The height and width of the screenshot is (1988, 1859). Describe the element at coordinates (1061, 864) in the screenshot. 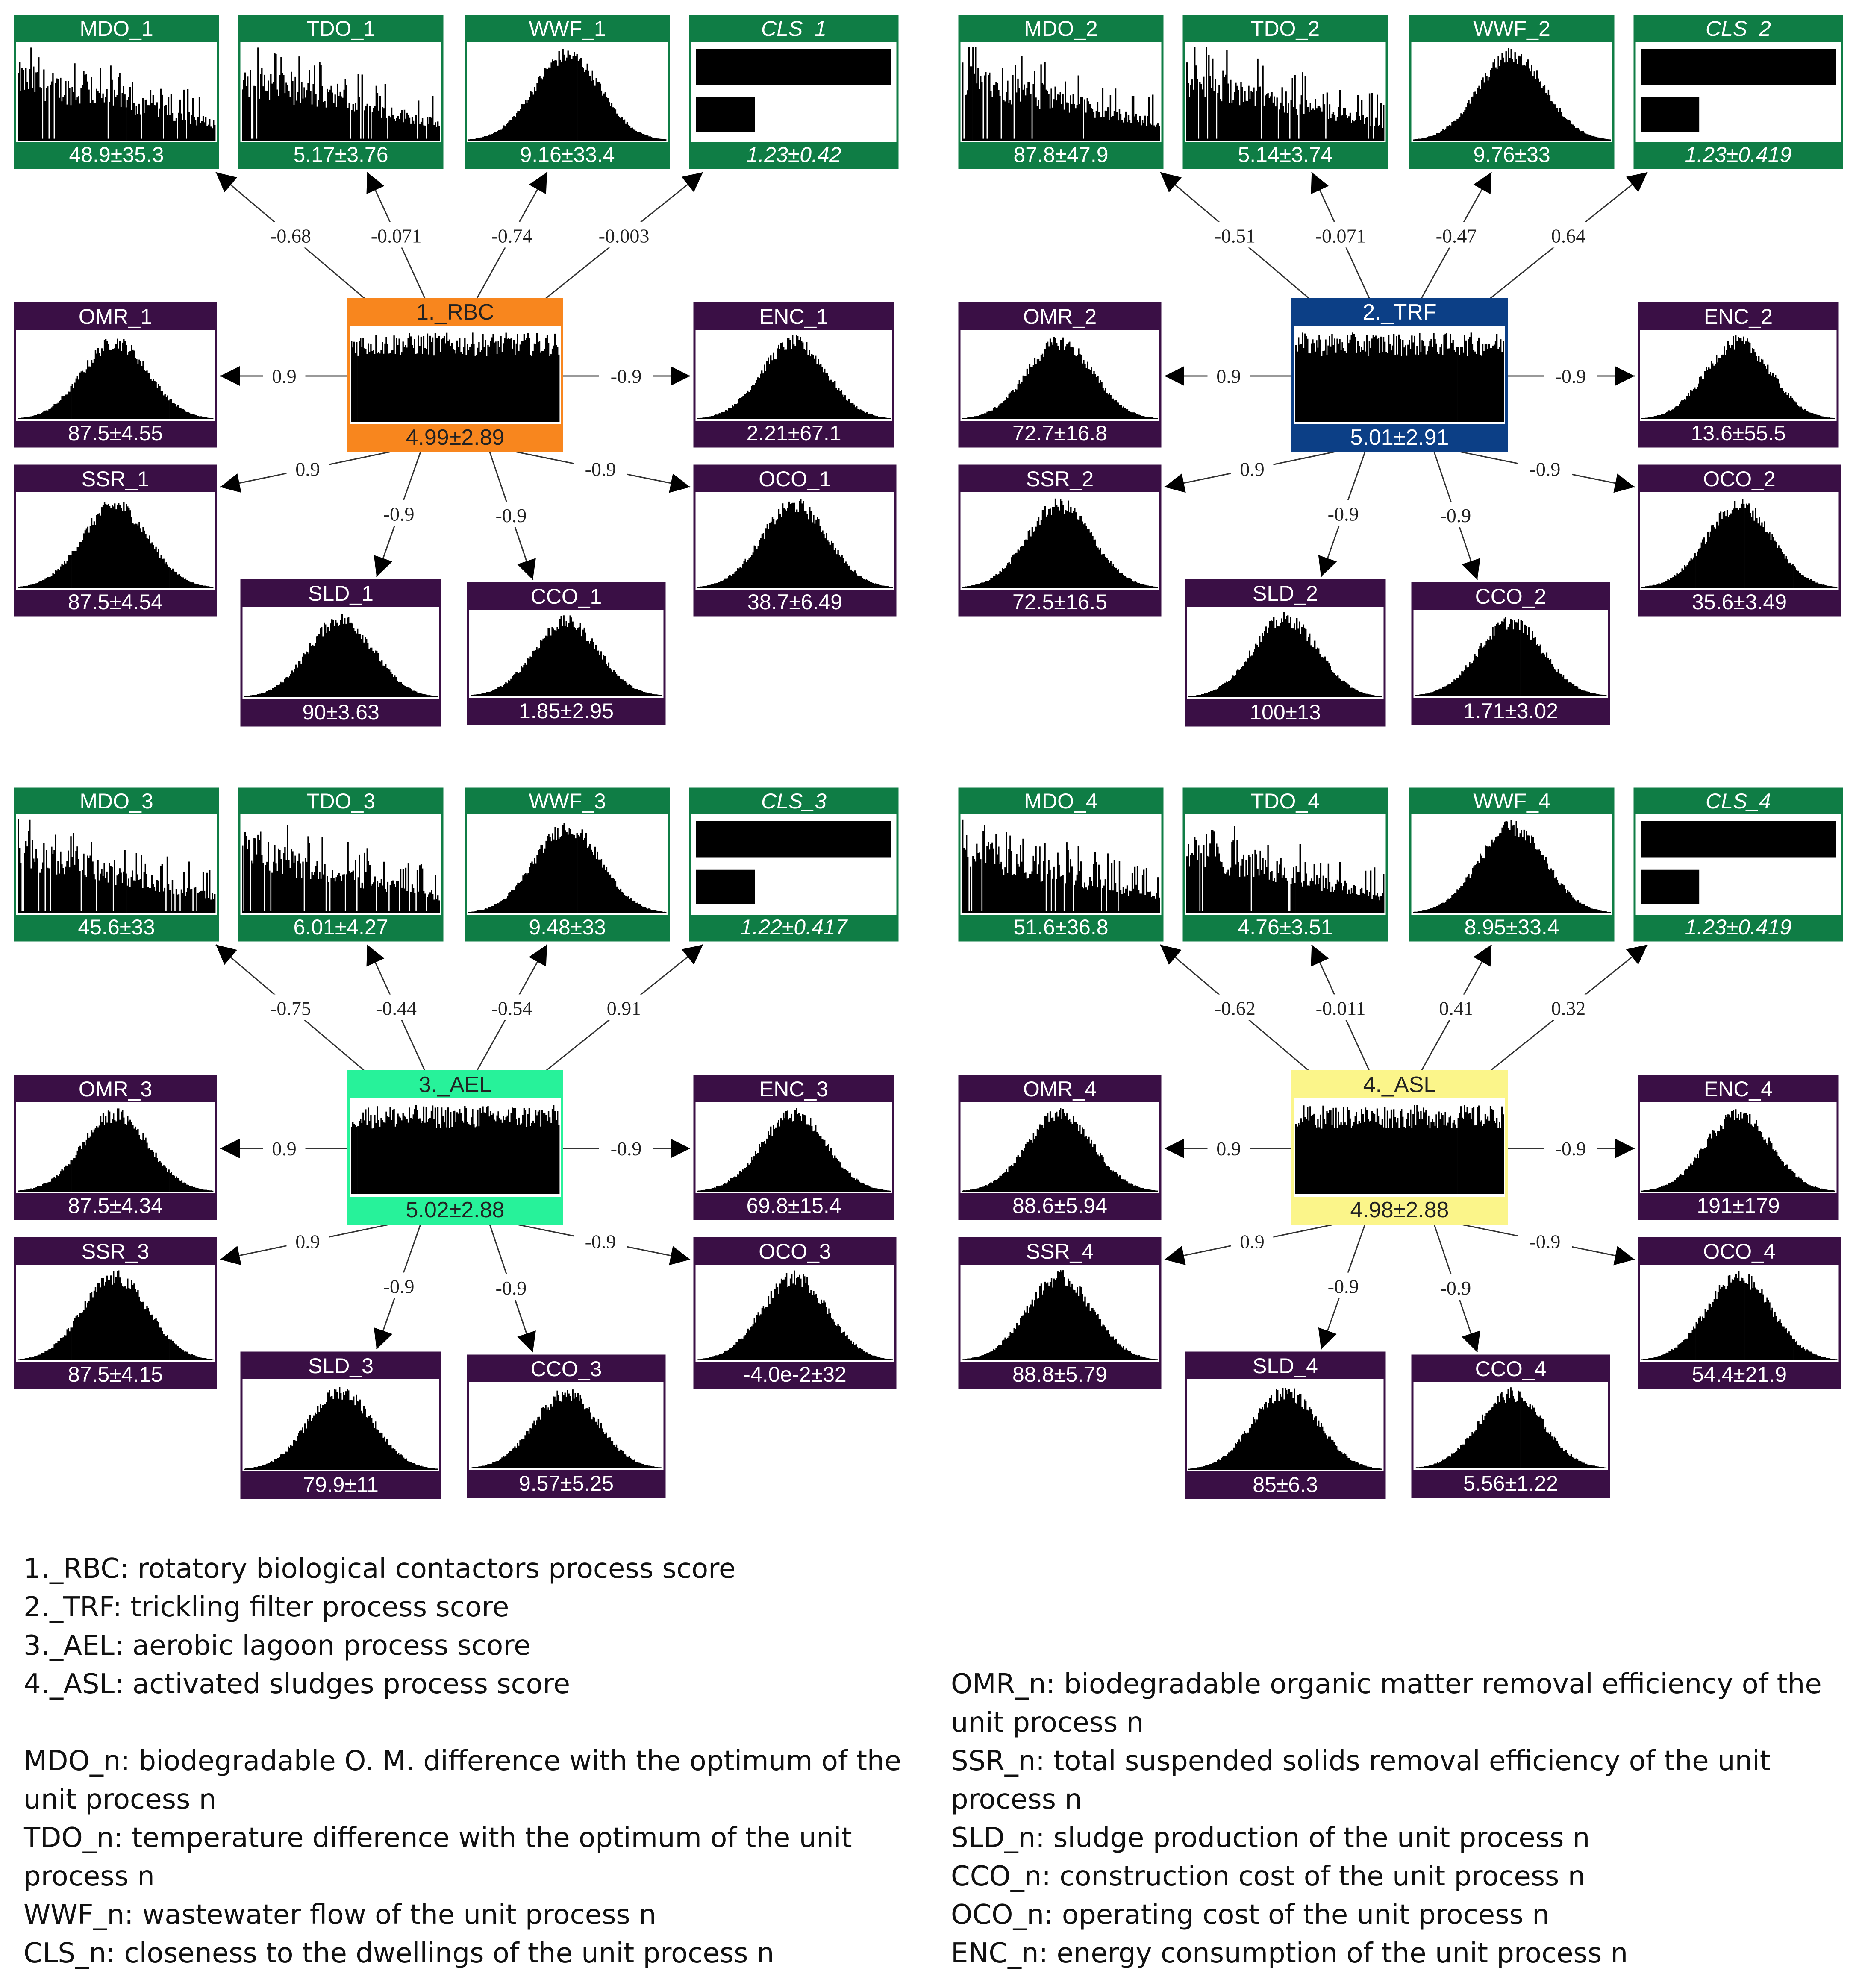

I see `node-mdo-4: MDO_4 51.6±36.8` at that location.